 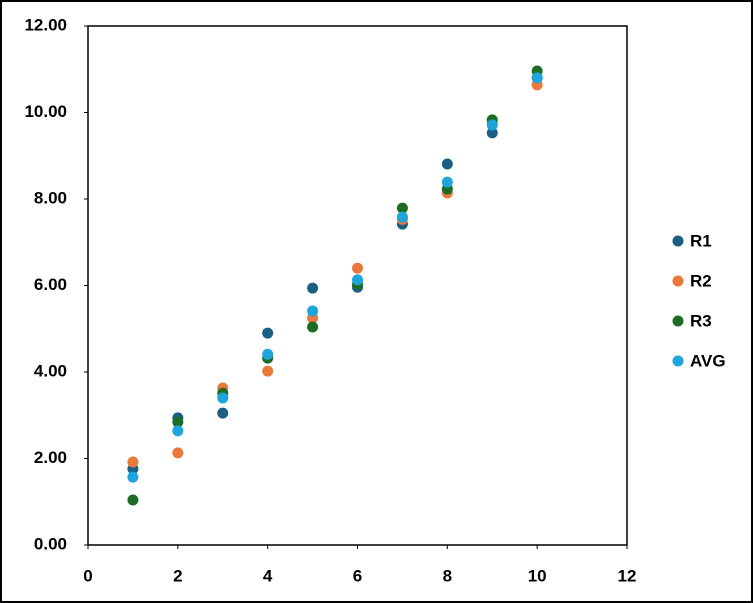 I want to click on y-tick-label: 2.00, so click(x=50, y=457).